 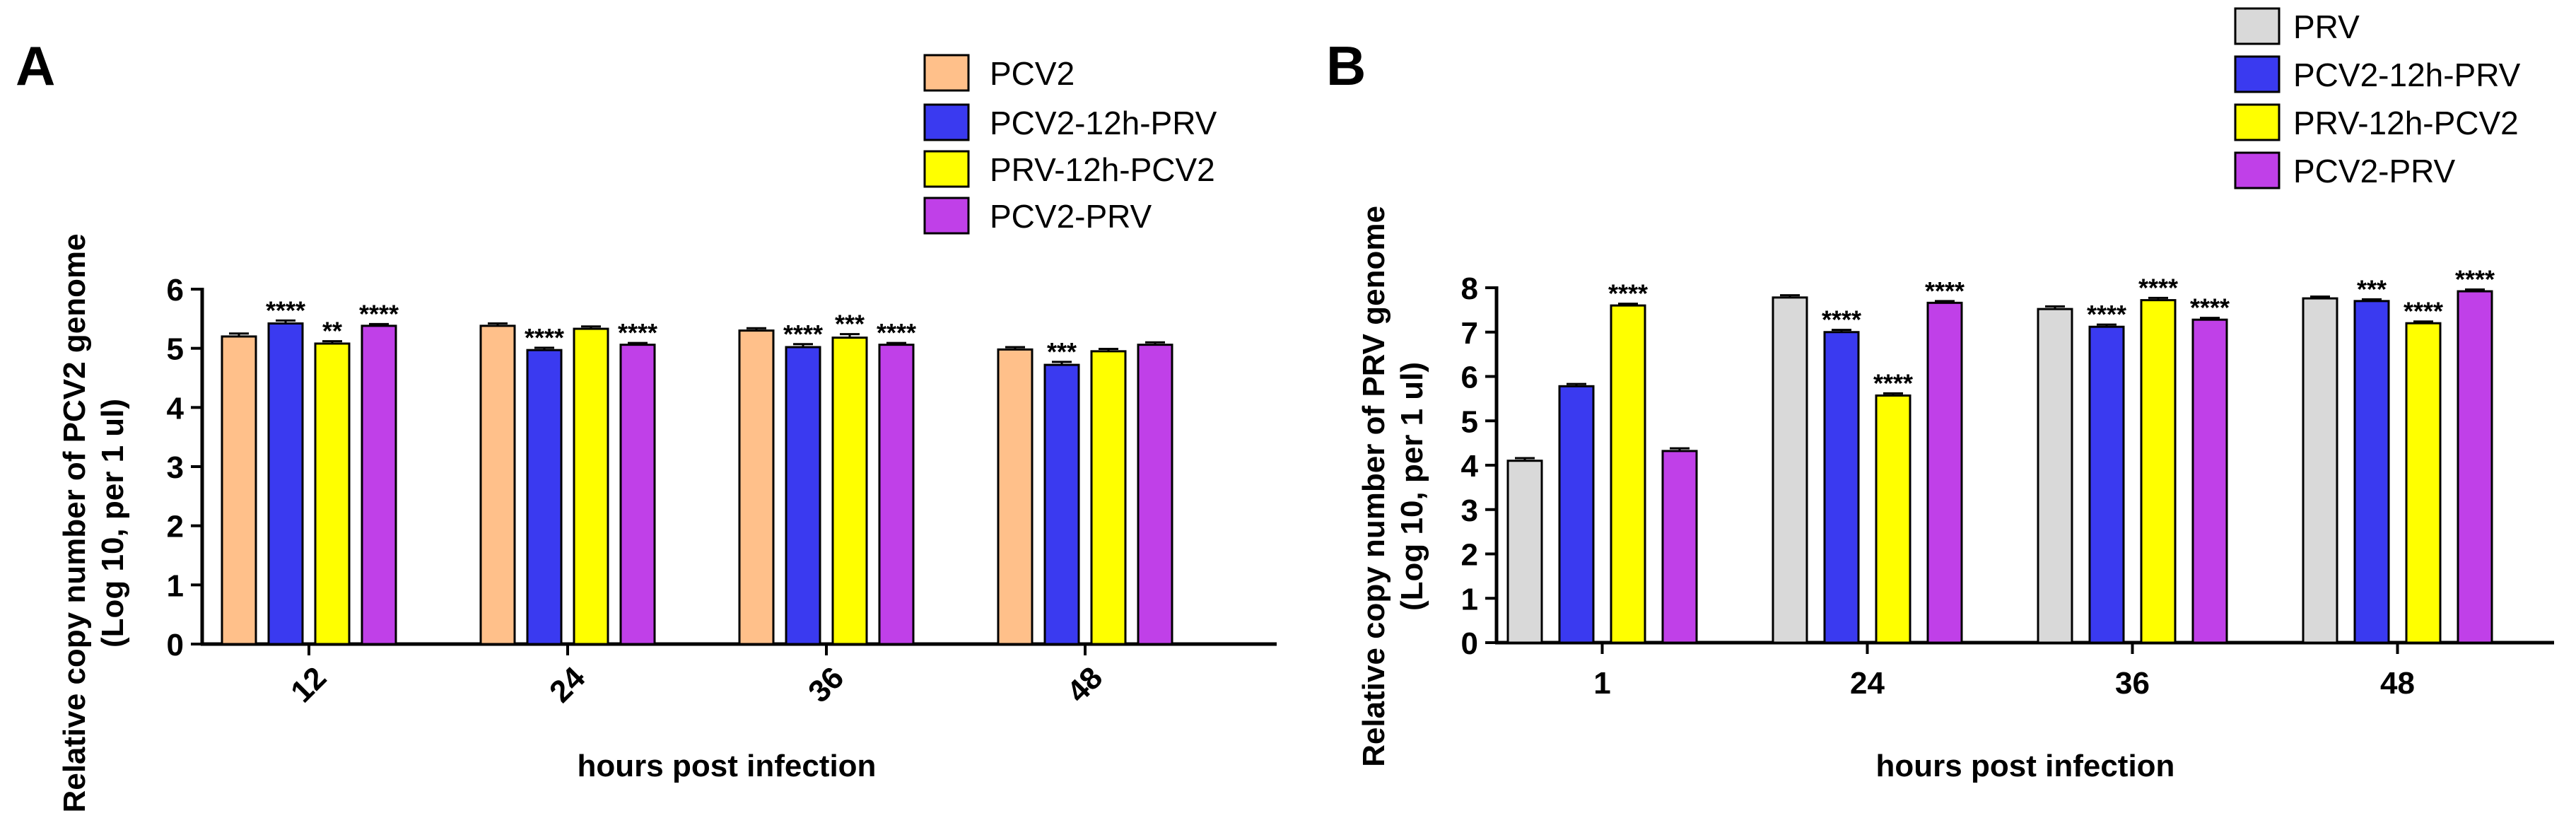 I want to click on x-tick-label: 36, so click(x=826, y=684).